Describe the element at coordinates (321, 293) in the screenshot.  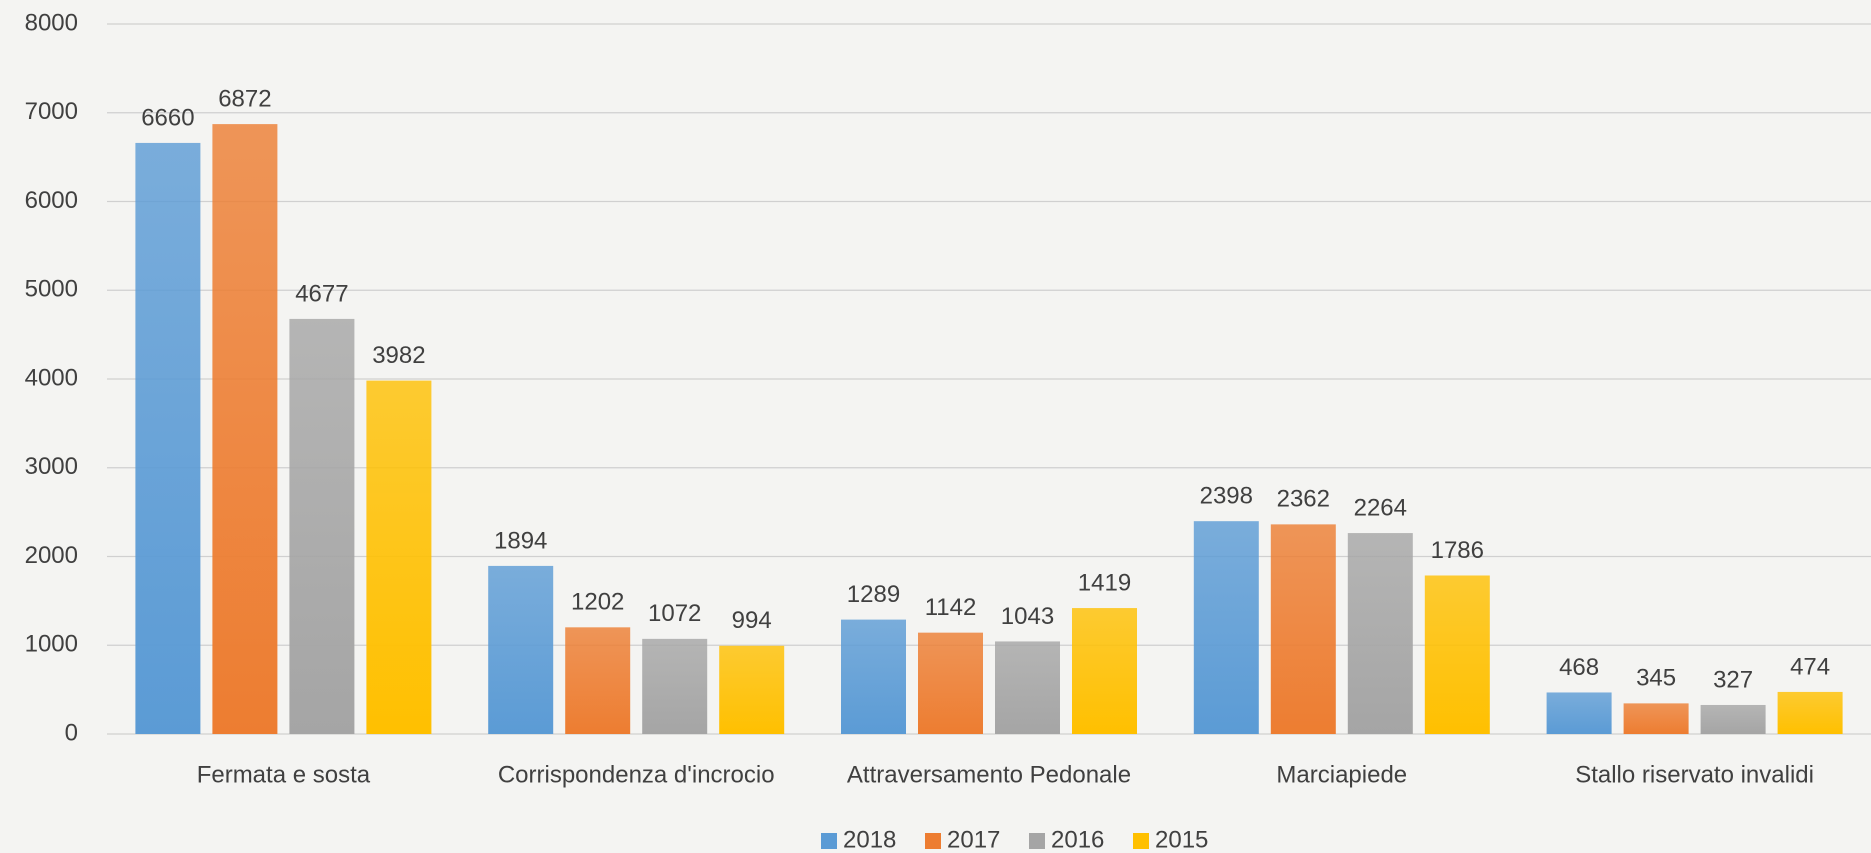
I see `value-label: 4677` at that location.